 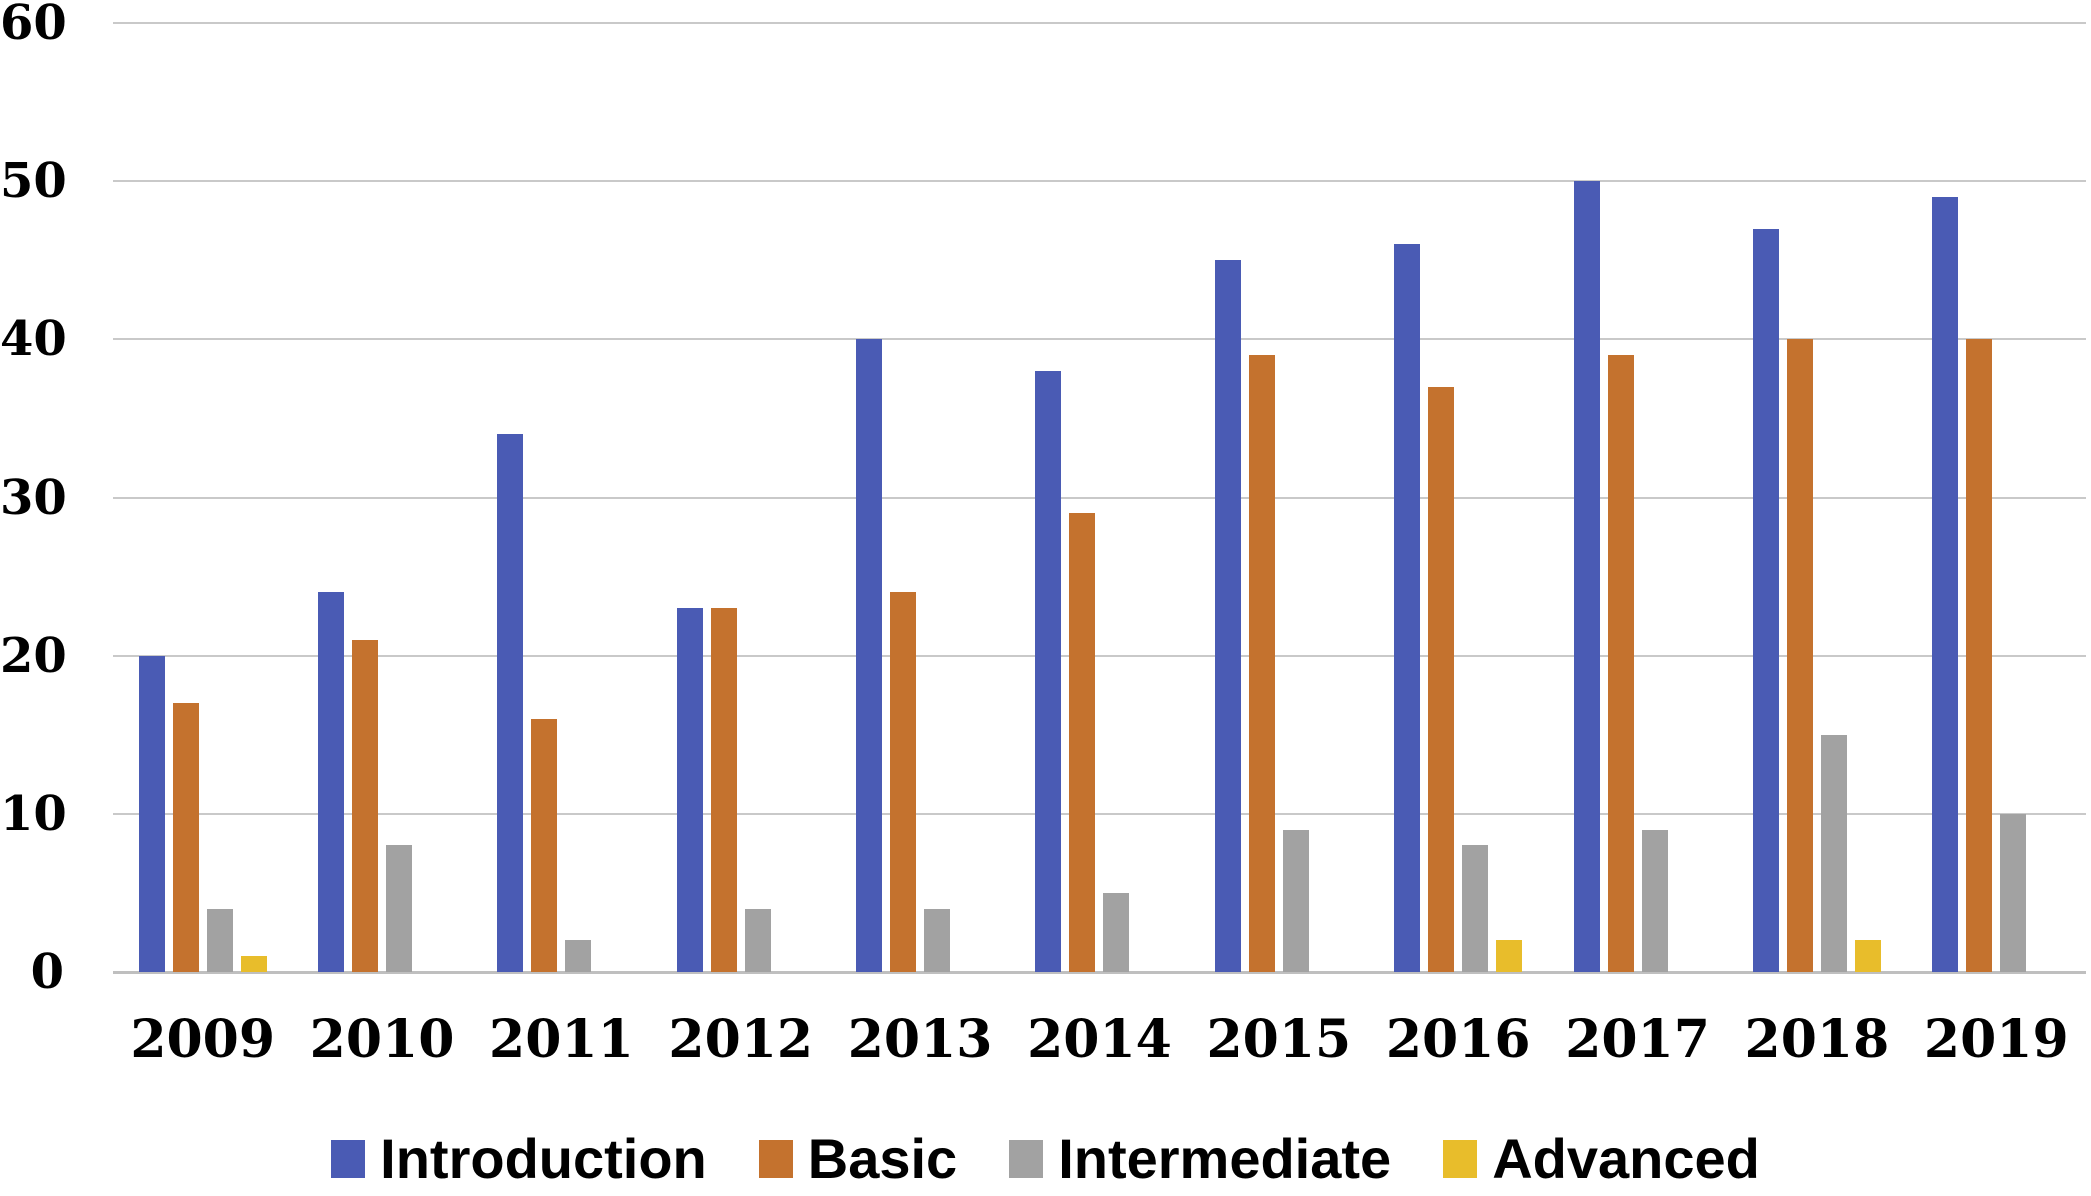 What do you see at coordinates (1586, 576) in the screenshot?
I see `bar-introduction-2017` at bounding box center [1586, 576].